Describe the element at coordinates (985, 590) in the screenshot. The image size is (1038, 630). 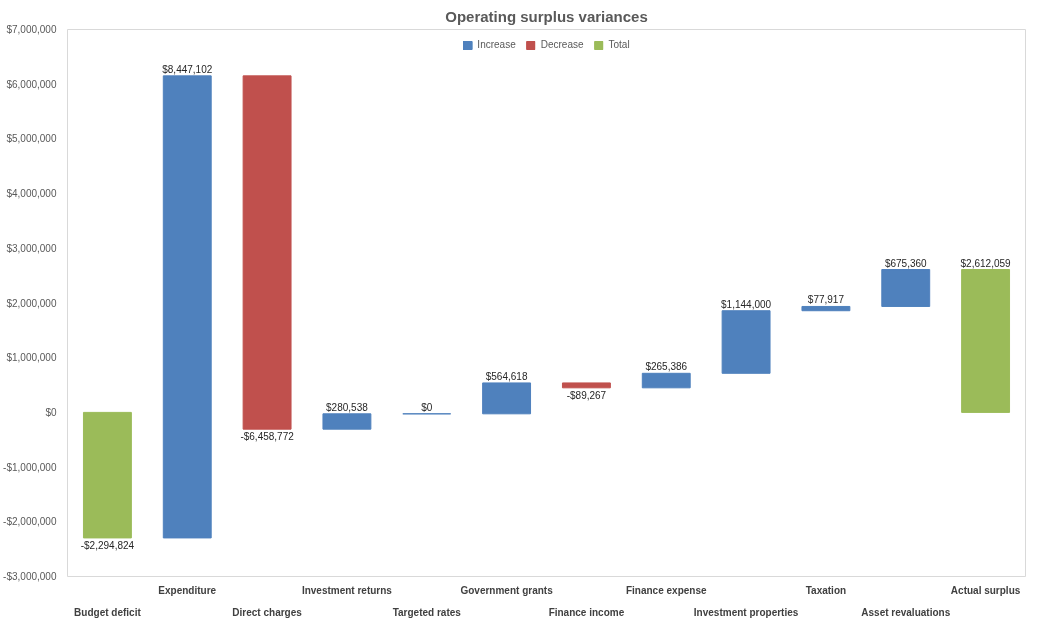
I see `x-tick-label: Actual surplus` at that location.